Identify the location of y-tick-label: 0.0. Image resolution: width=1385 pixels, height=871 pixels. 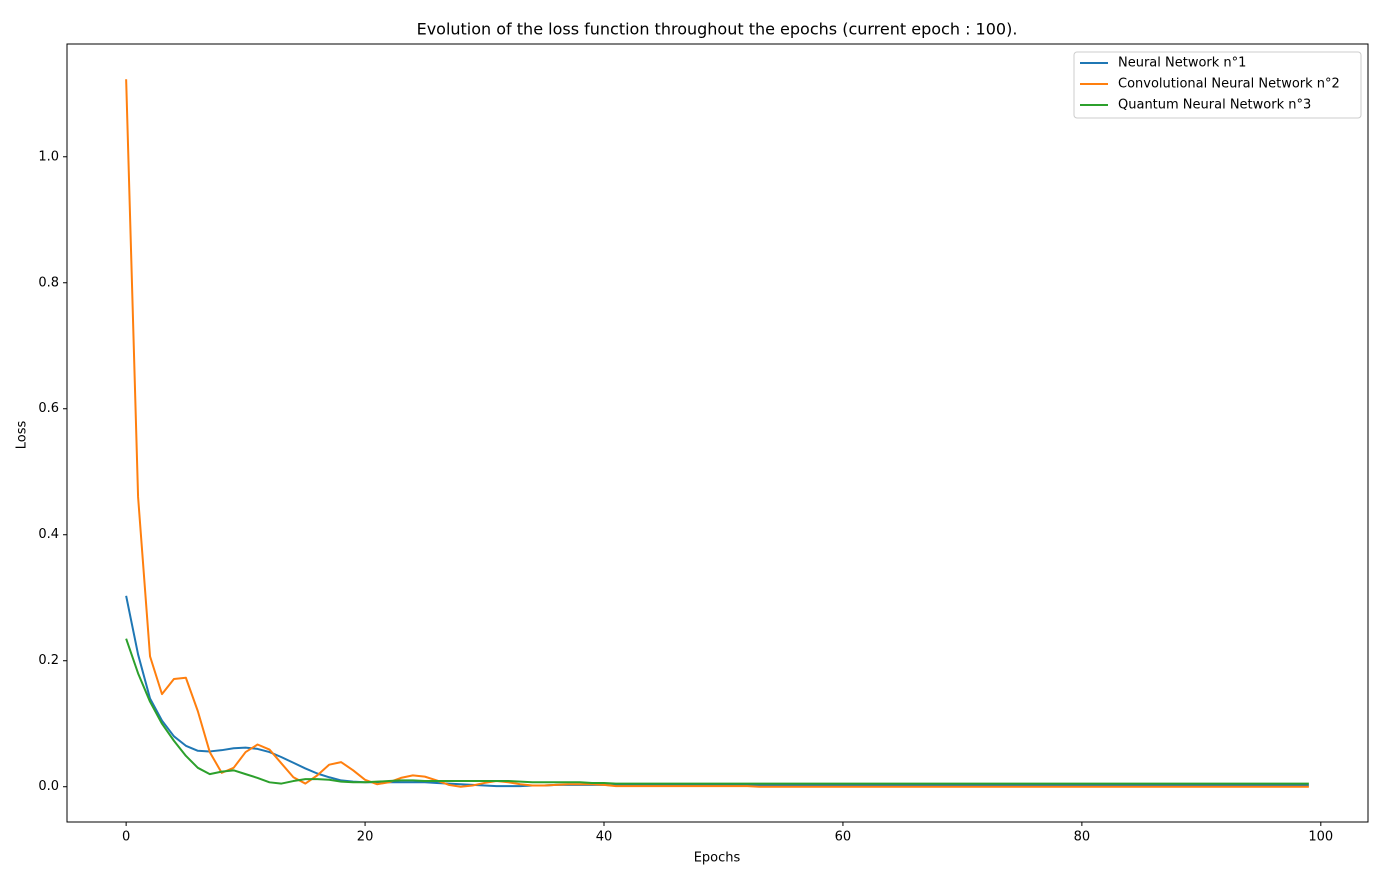
(48, 786).